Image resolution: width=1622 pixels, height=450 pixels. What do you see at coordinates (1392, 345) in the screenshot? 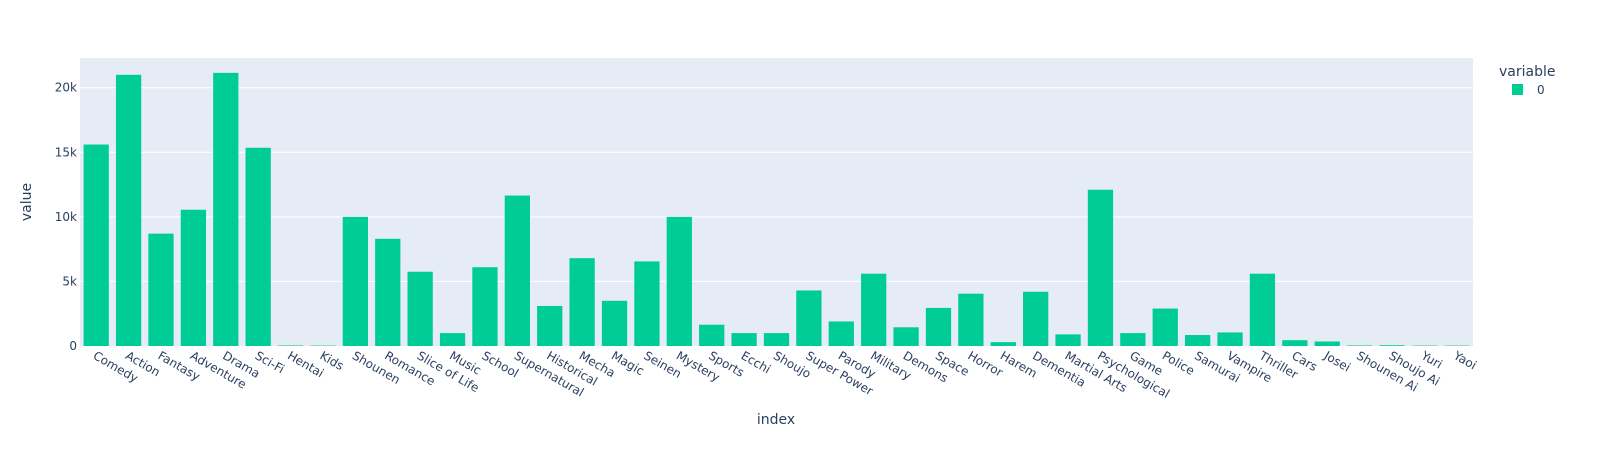
I see `bar-shoujo-ai` at bounding box center [1392, 345].